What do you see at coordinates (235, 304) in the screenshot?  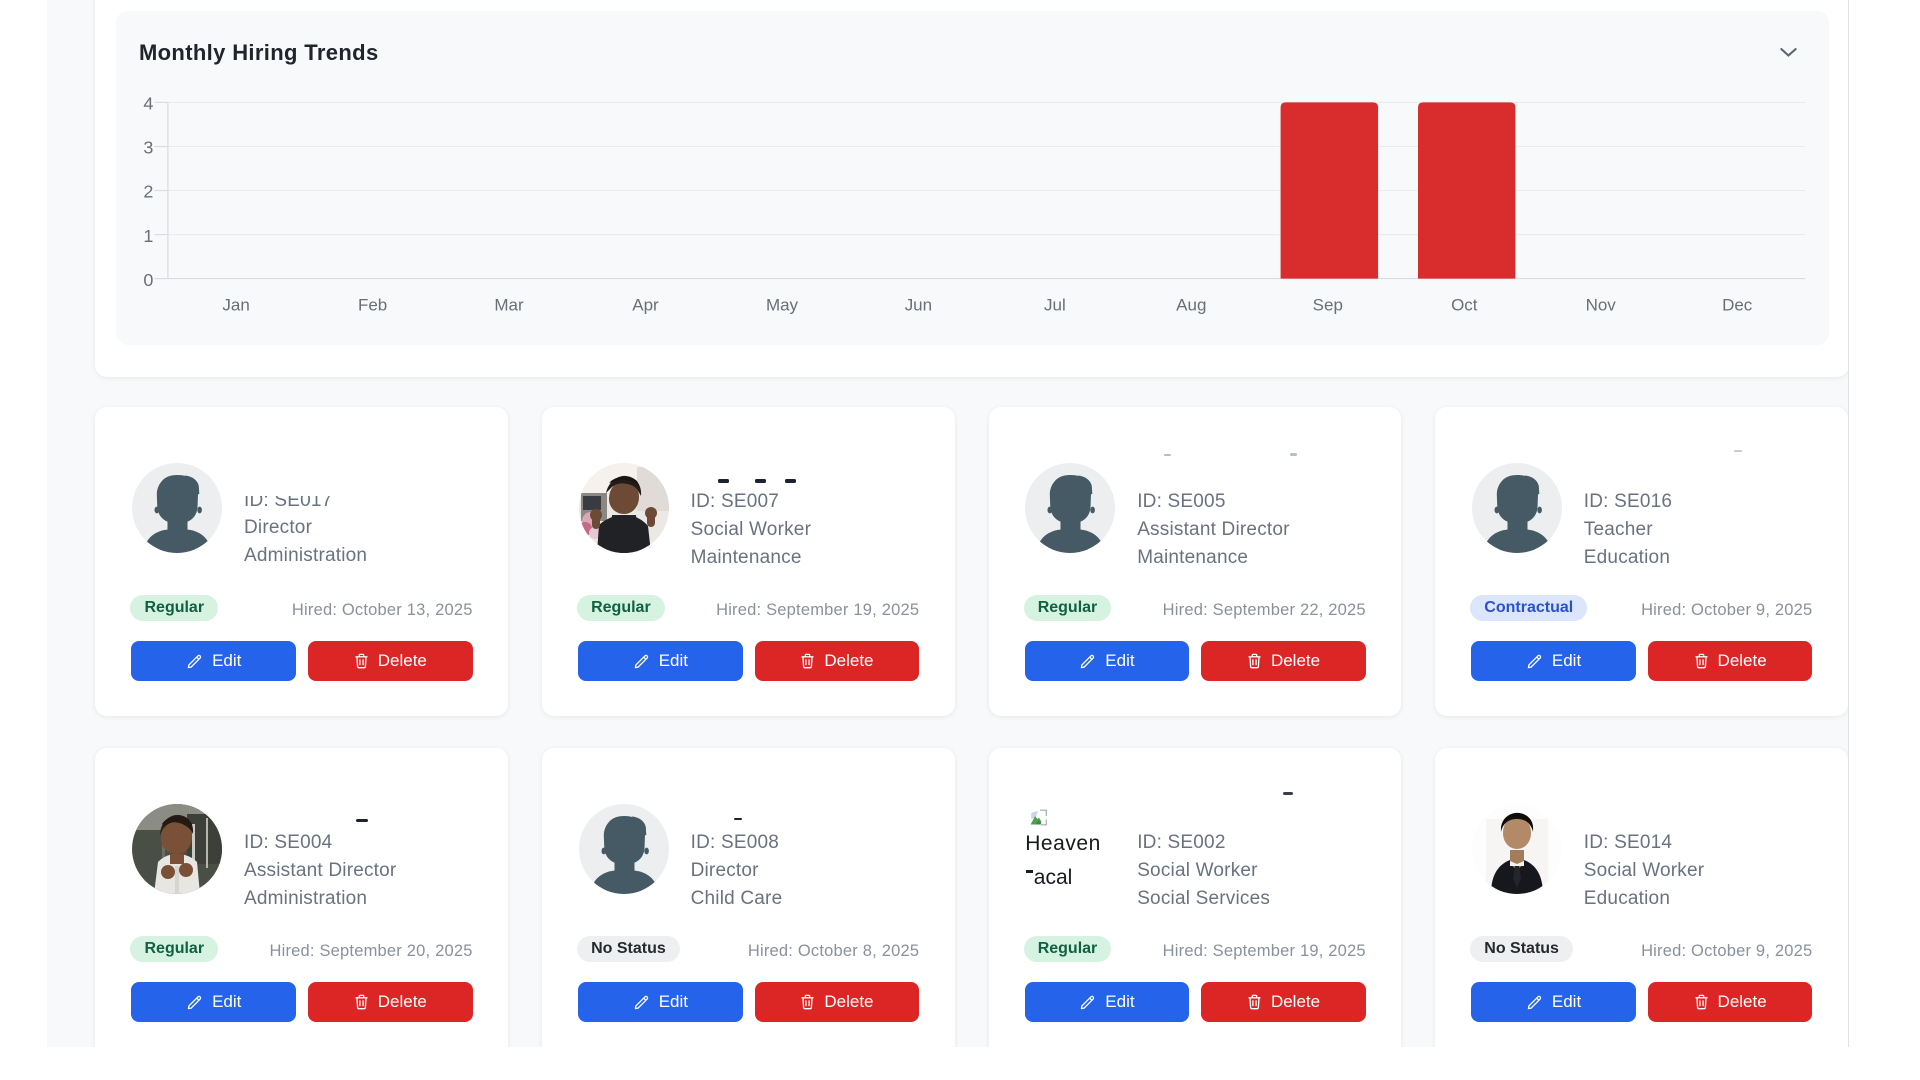 I see `svg-text: Jan` at bounding box center [235, 304].